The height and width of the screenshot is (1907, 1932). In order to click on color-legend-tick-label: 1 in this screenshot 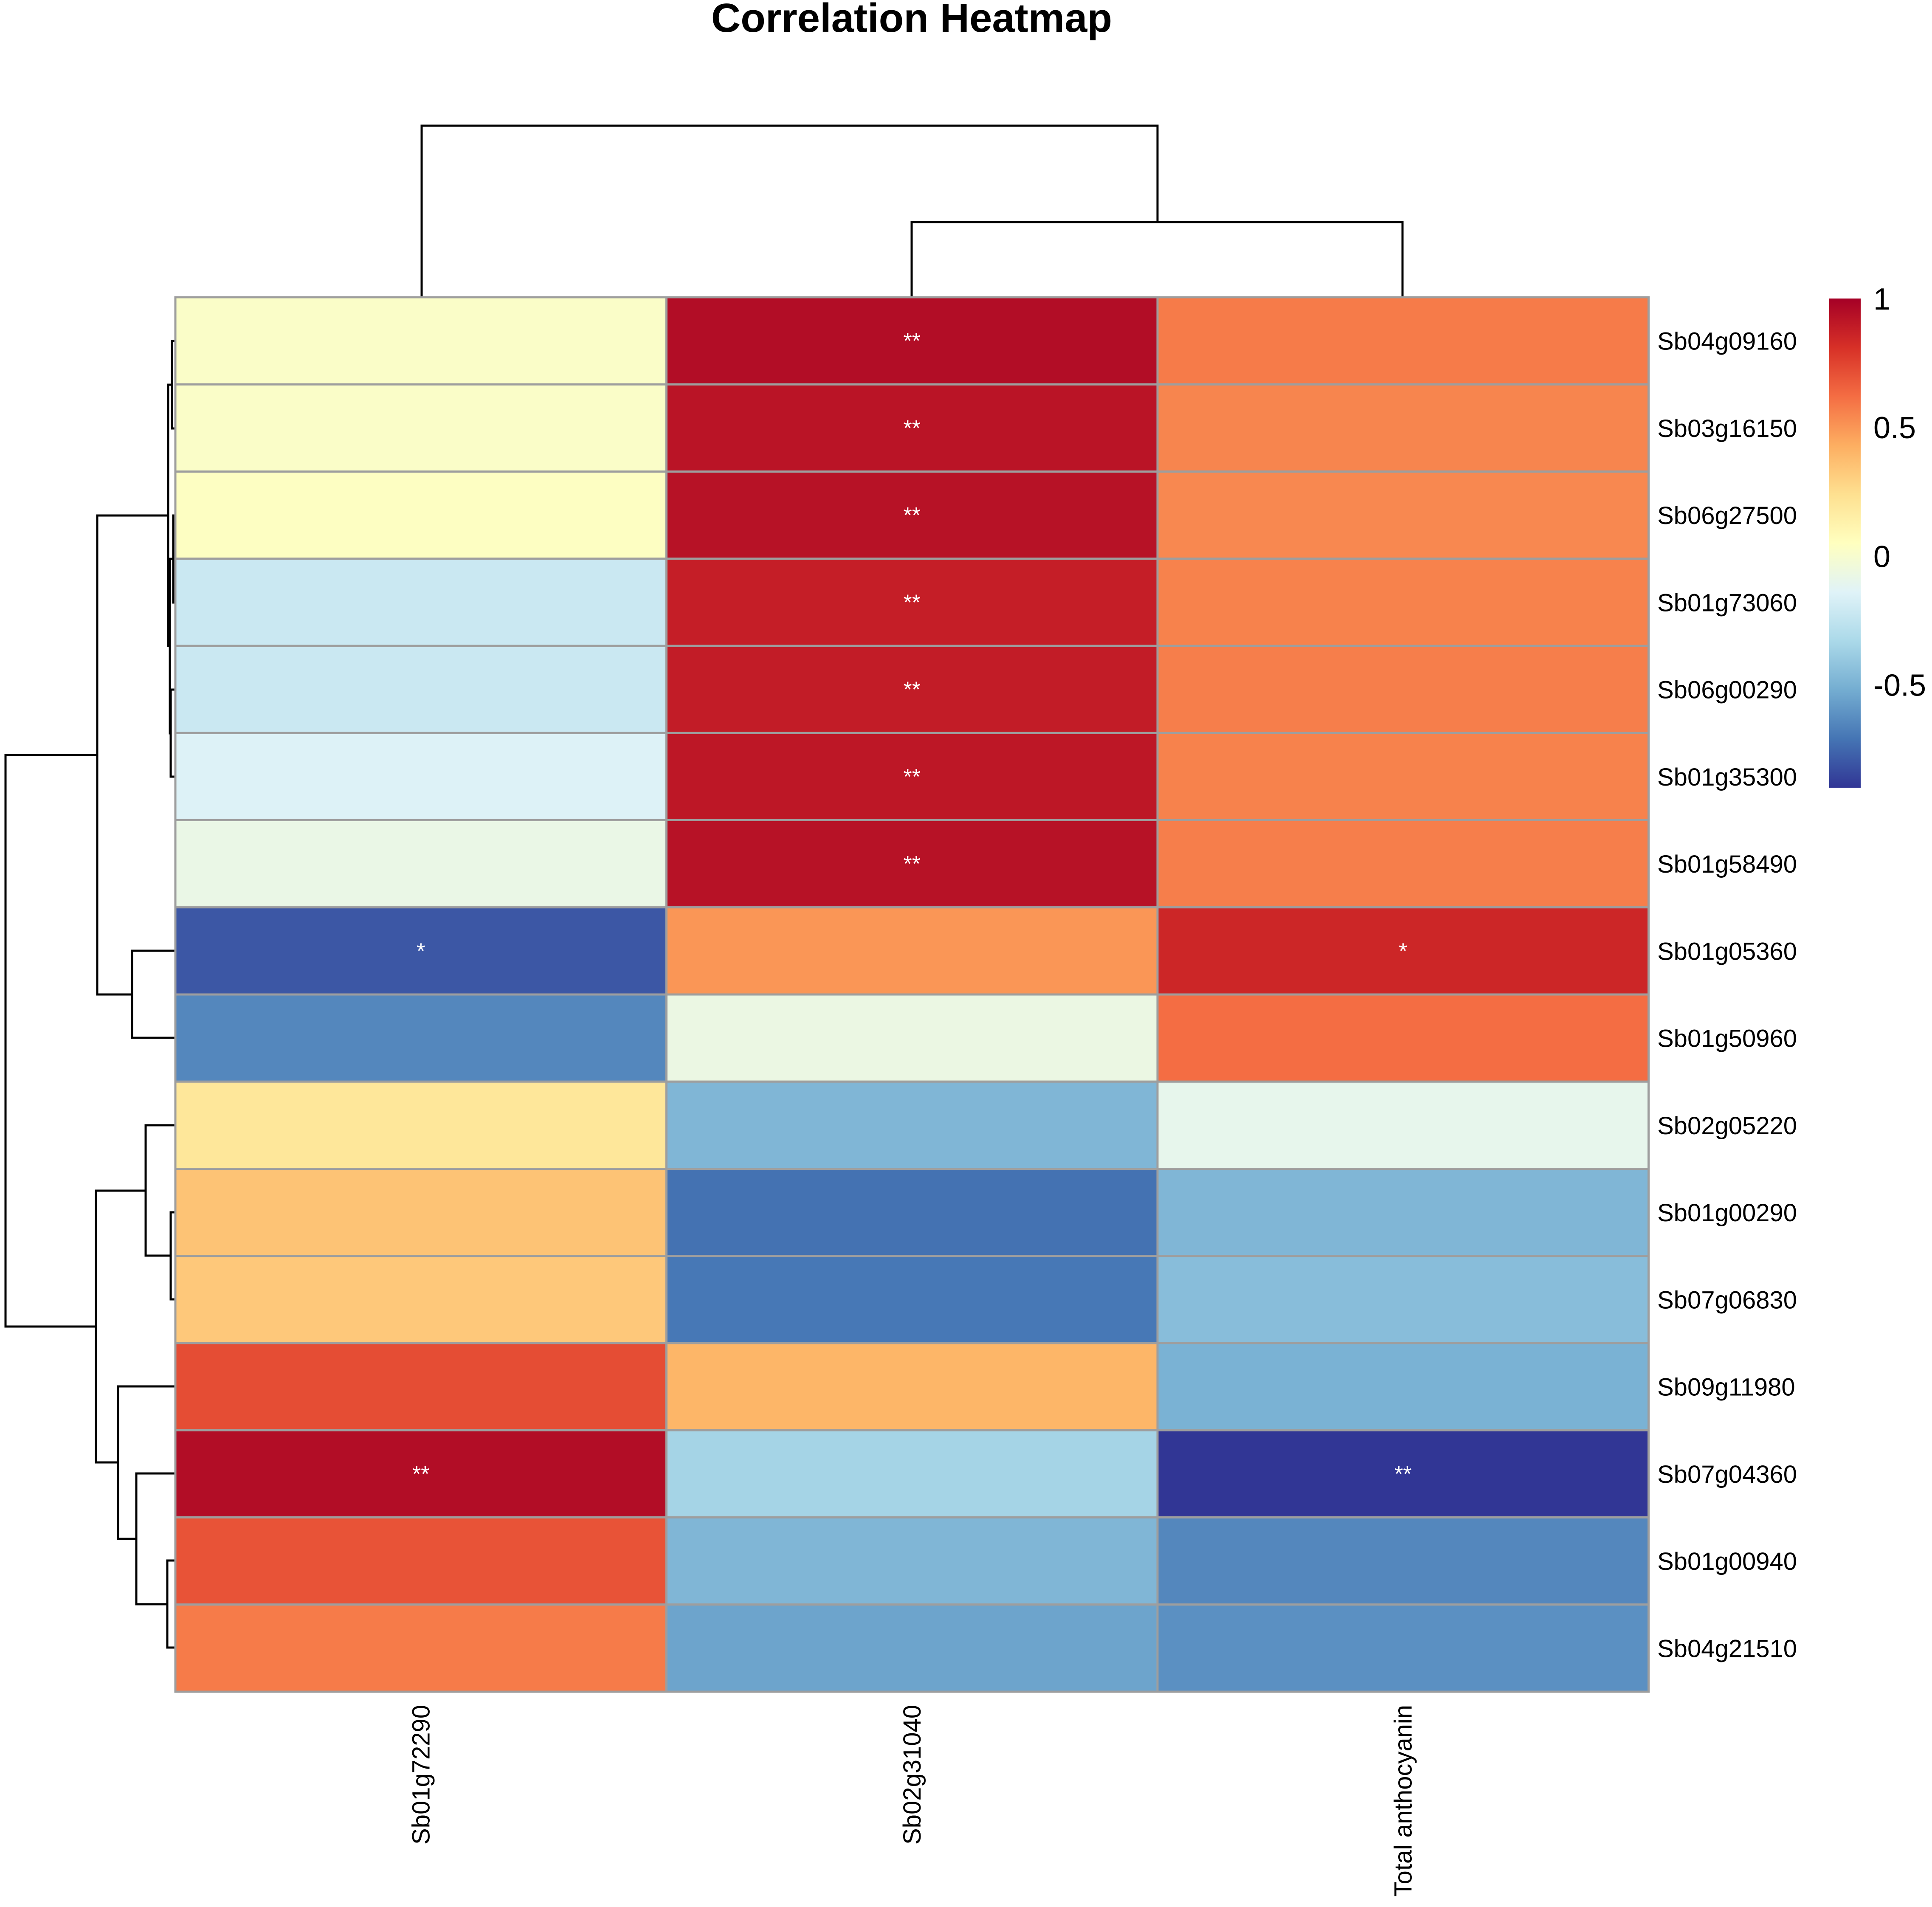, I will do `click(1881, 299)`.